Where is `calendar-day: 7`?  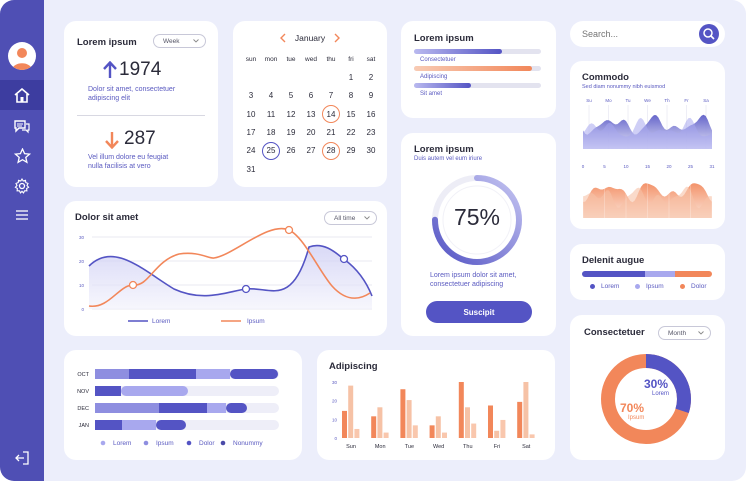 calendar-day: 7 is located at coordinates (331, 96).